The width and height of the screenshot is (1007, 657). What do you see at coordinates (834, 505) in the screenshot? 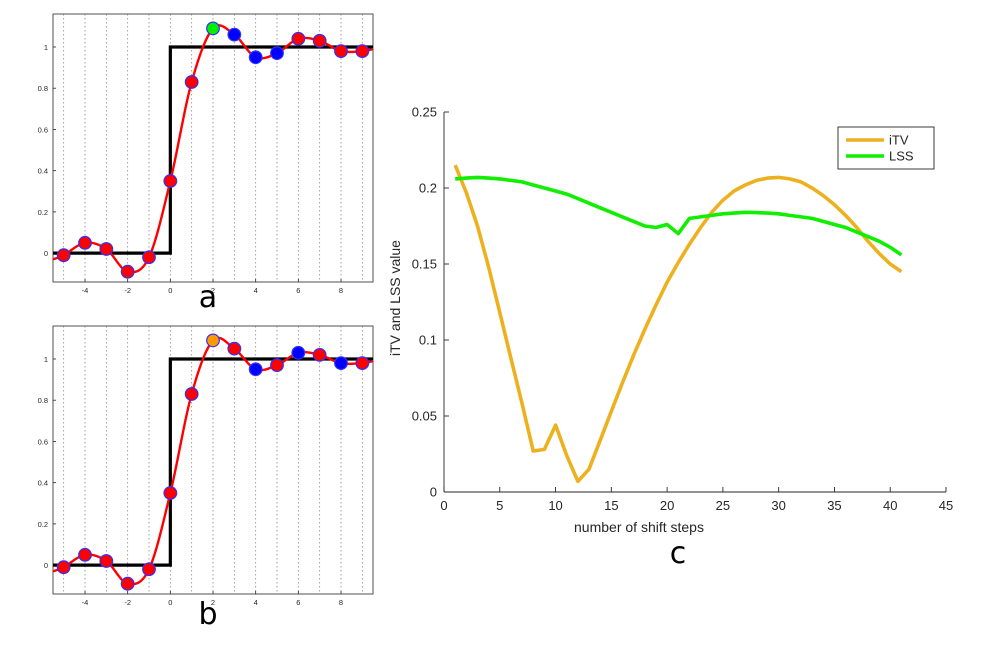
I see `panel-c-xtick-label: 35` at bounding box center [834, 505].